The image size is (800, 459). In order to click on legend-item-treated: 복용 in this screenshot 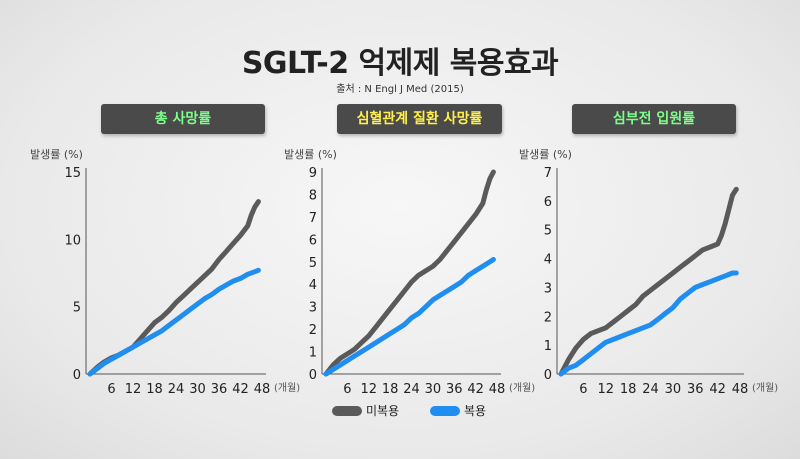, I will do `click(458, 410)`.